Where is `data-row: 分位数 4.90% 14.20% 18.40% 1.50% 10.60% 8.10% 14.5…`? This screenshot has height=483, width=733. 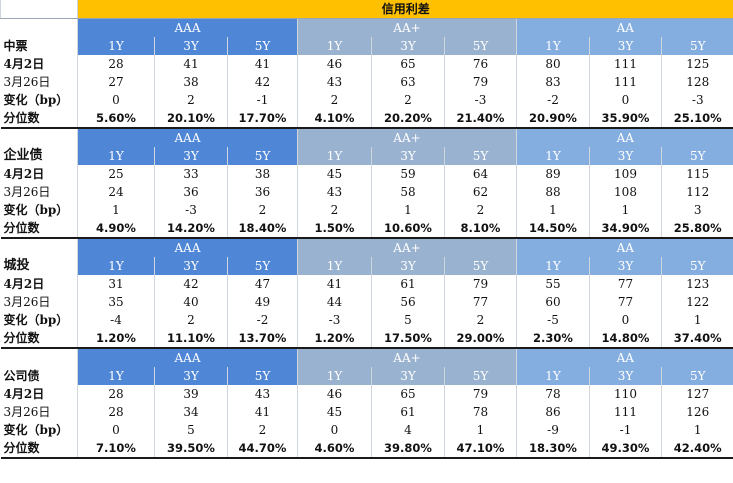
data-row: 分位数 4.90% 14.20% 18.40% 1.50% 10.60% 8.10% 14.5… is located at coordinates (366, 229).